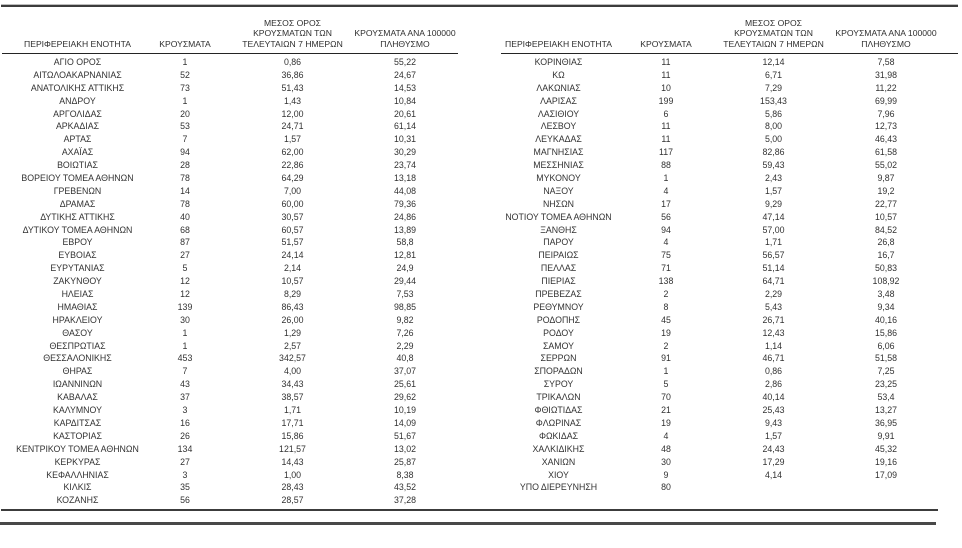 Image resolution: width=962 pixels, height=548 pixels. What do you see at coordinates (185, 487) in the screenshot?
I see `cases-cell: 35` at bounding box center [185, 487].